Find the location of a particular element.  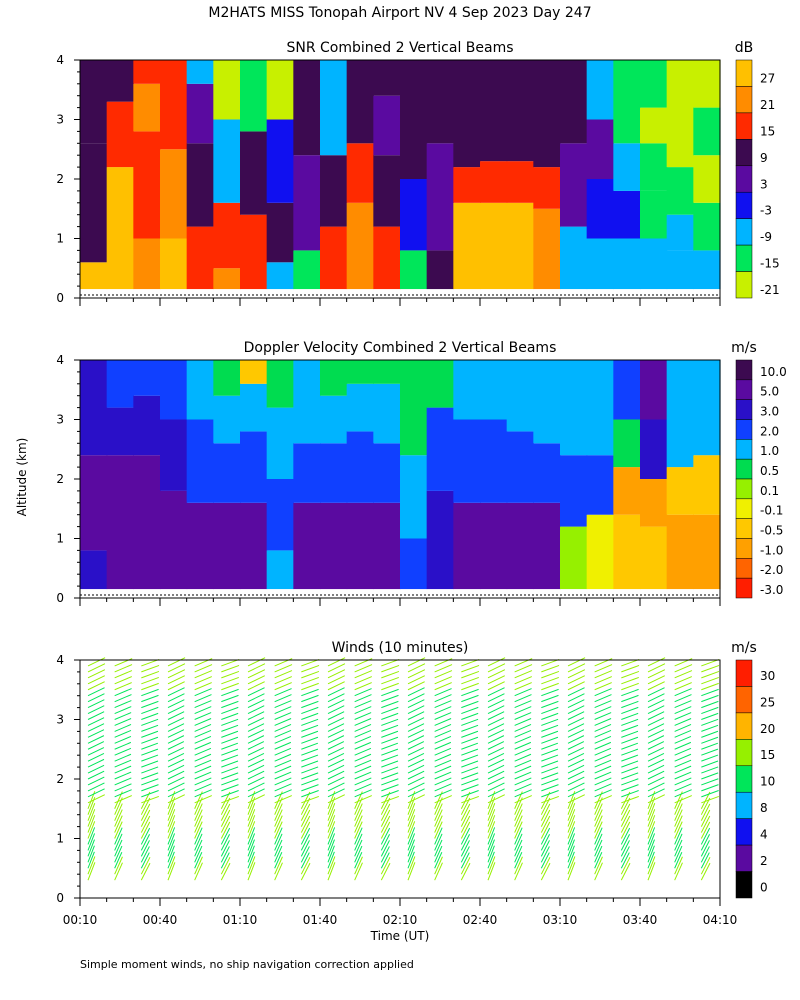

colorbar-unit: m/s is located at coordinates (744, 648).